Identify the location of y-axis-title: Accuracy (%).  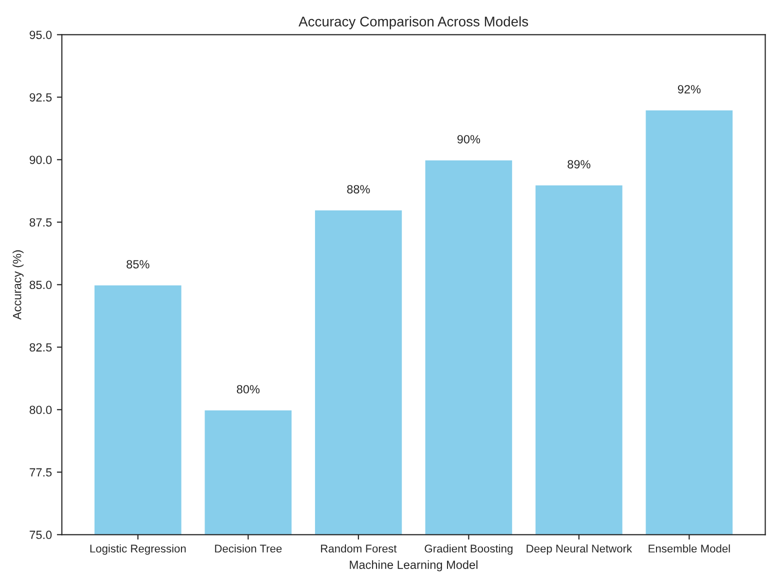
(18, 285).